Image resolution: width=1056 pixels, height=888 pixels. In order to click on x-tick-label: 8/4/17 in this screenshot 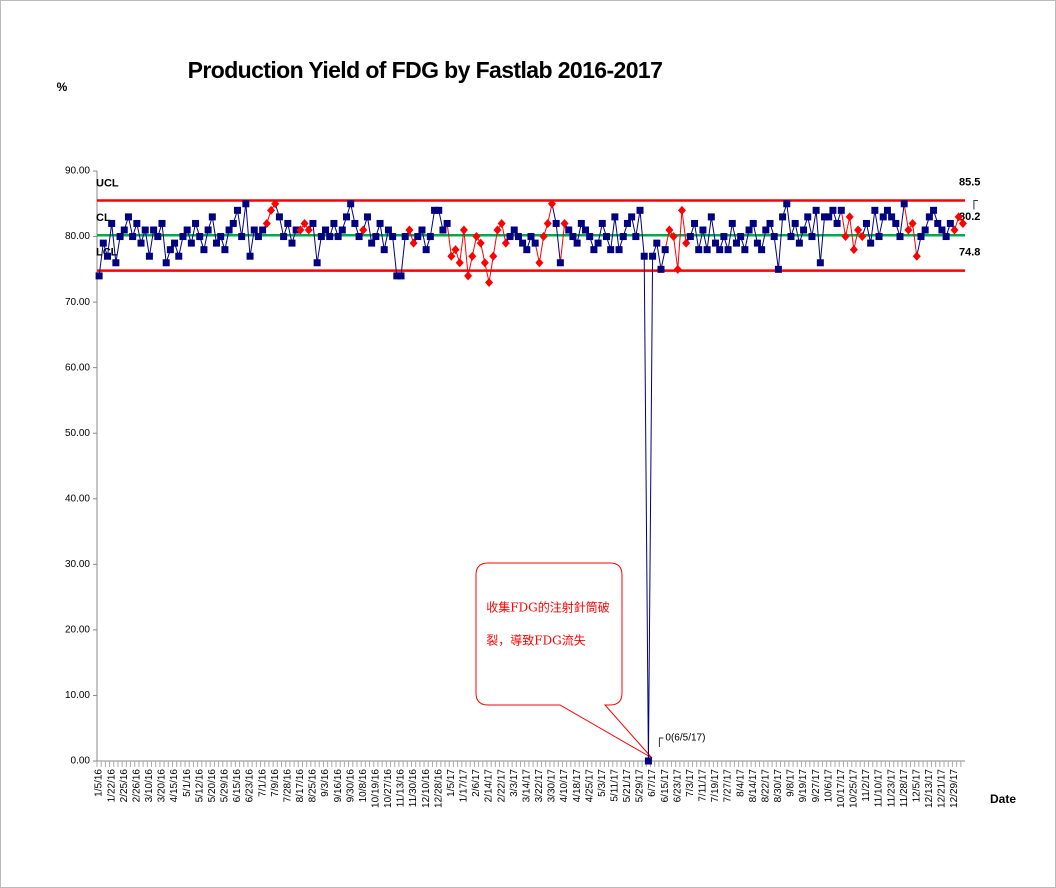, I will do `click(740, 783)`.